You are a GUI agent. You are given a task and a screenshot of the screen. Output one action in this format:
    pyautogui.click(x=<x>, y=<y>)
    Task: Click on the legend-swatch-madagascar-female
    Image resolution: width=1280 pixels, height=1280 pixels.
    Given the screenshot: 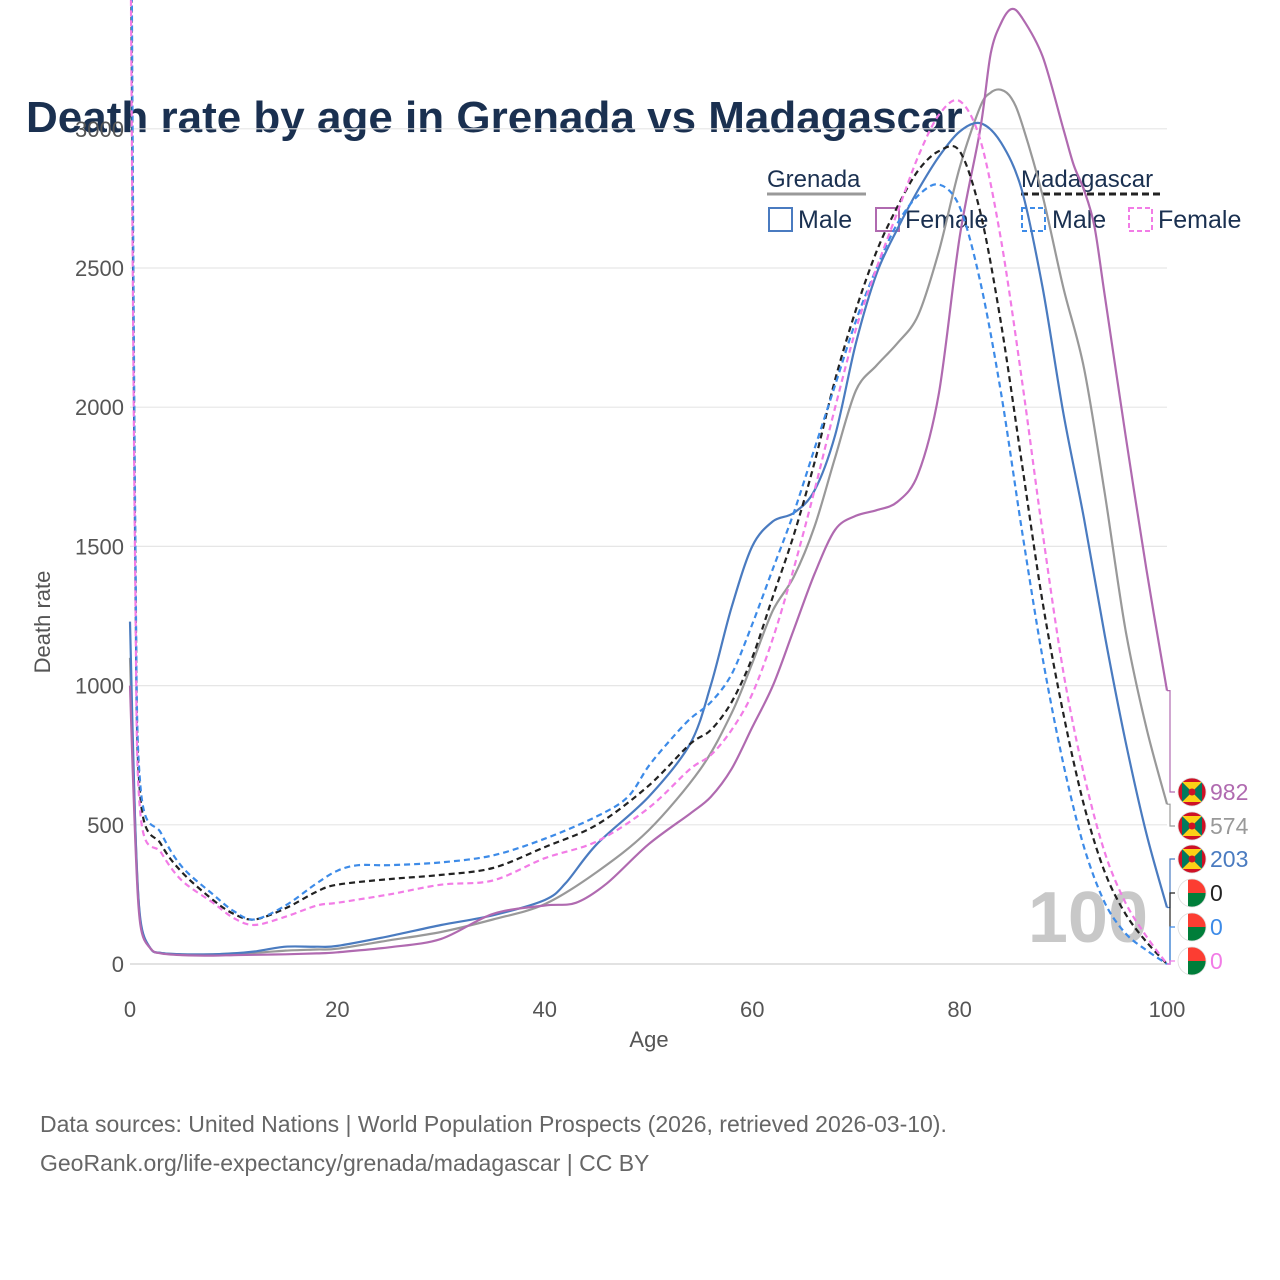 What is the action you would take?
    pyautogui.click(x=1140, y=219)
    